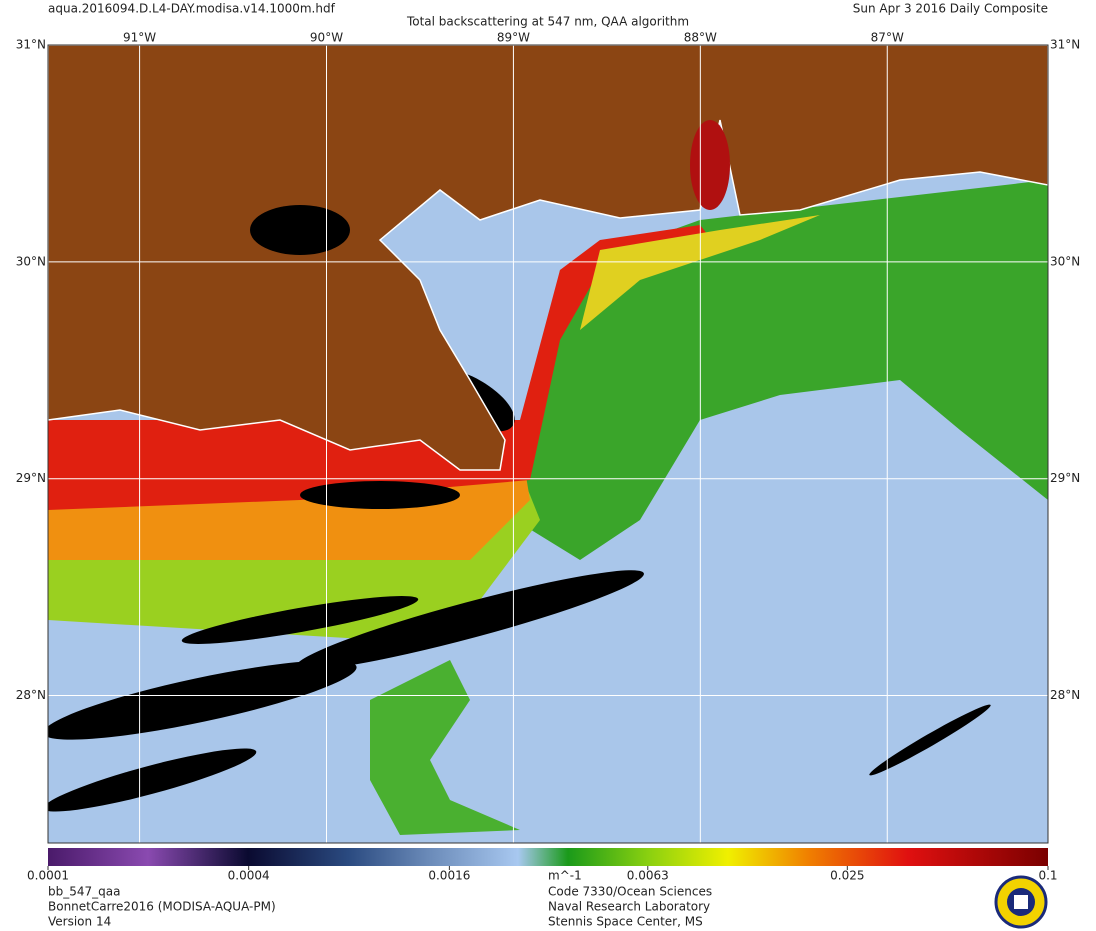 This screenshot has width=1096, height=931. I want to click on longitude-label: 87°W, so click(887, 38).